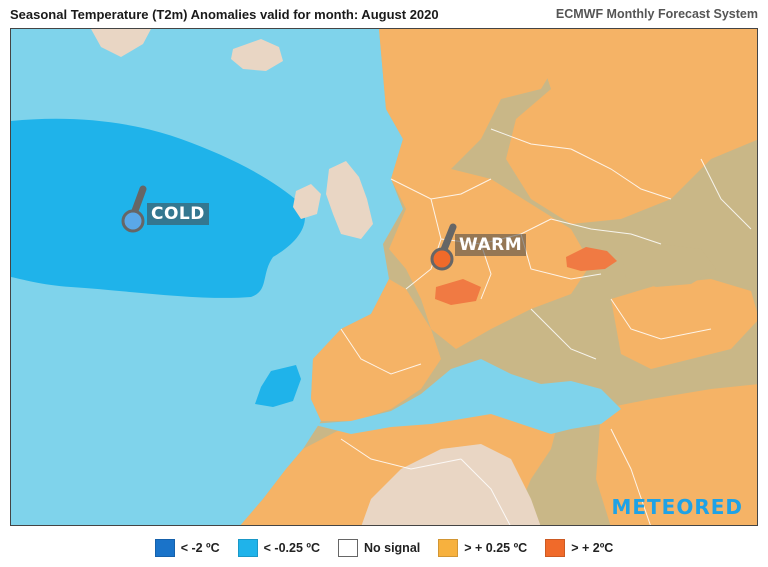 The height and width of the screenshot is (567, 768). Describe the element at coordinates (676, 454) in the screenshot. I see `warm-anomaly-mideast` at that location.